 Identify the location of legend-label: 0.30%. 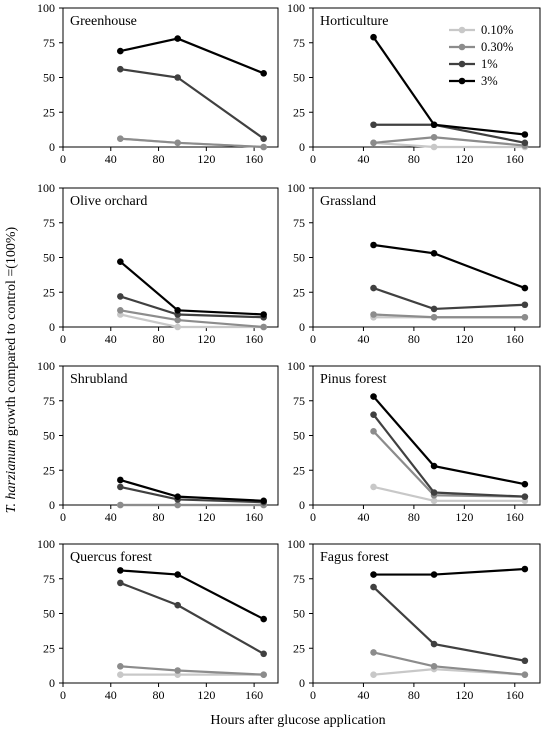
(497, 47).